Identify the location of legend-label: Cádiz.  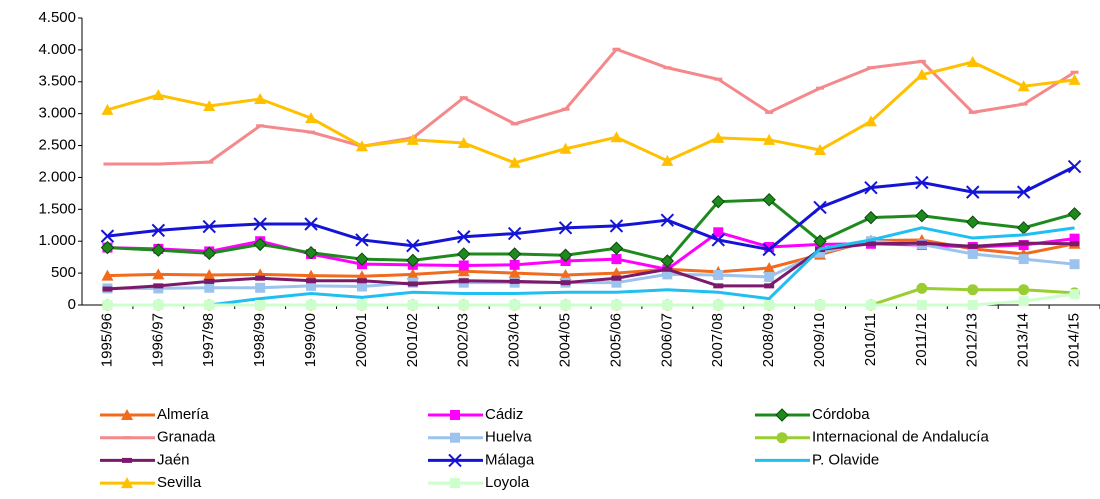
(504, 414).